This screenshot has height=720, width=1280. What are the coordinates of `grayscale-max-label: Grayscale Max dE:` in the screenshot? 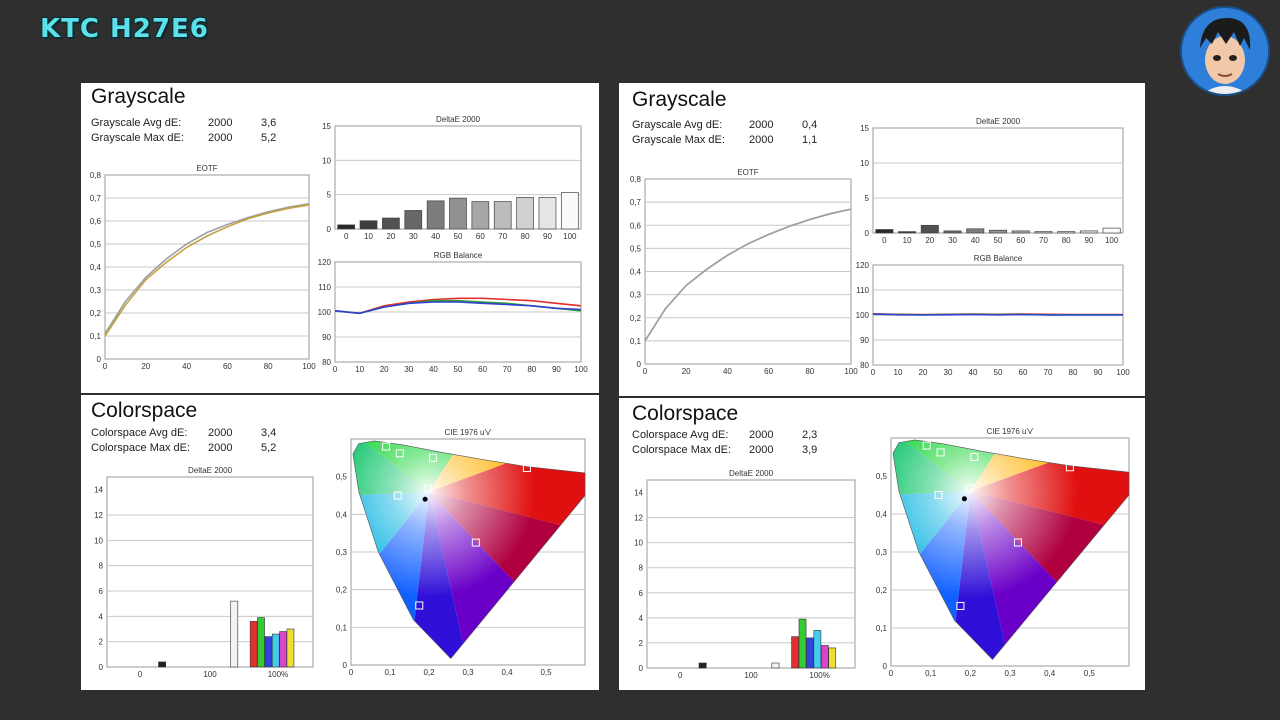 It's located at (137, 138).